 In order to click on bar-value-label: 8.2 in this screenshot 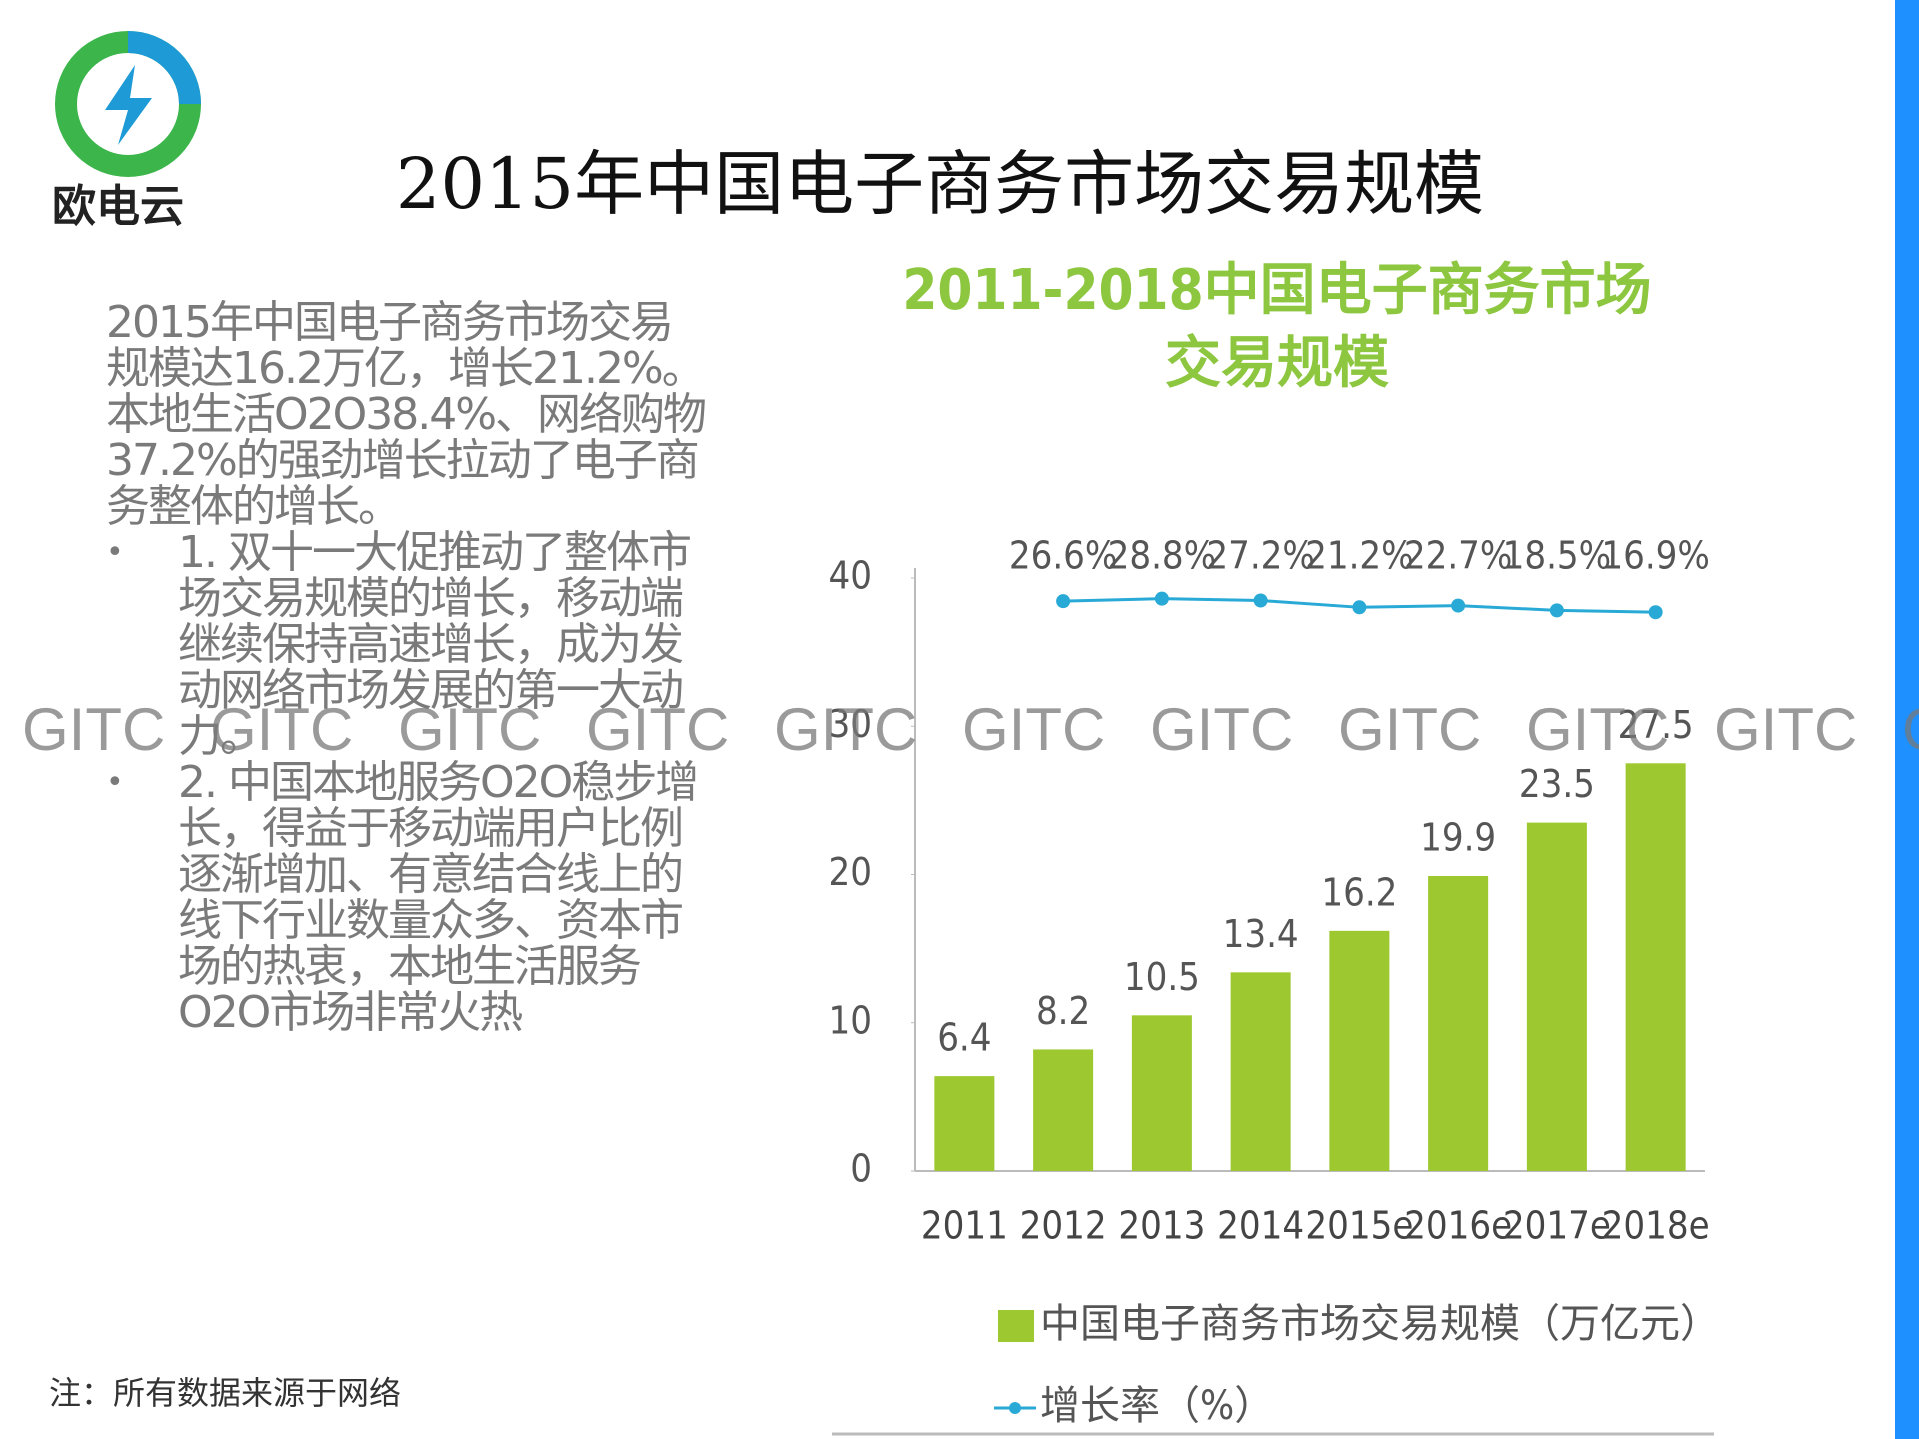, I will do `click(1063, 1011)`.